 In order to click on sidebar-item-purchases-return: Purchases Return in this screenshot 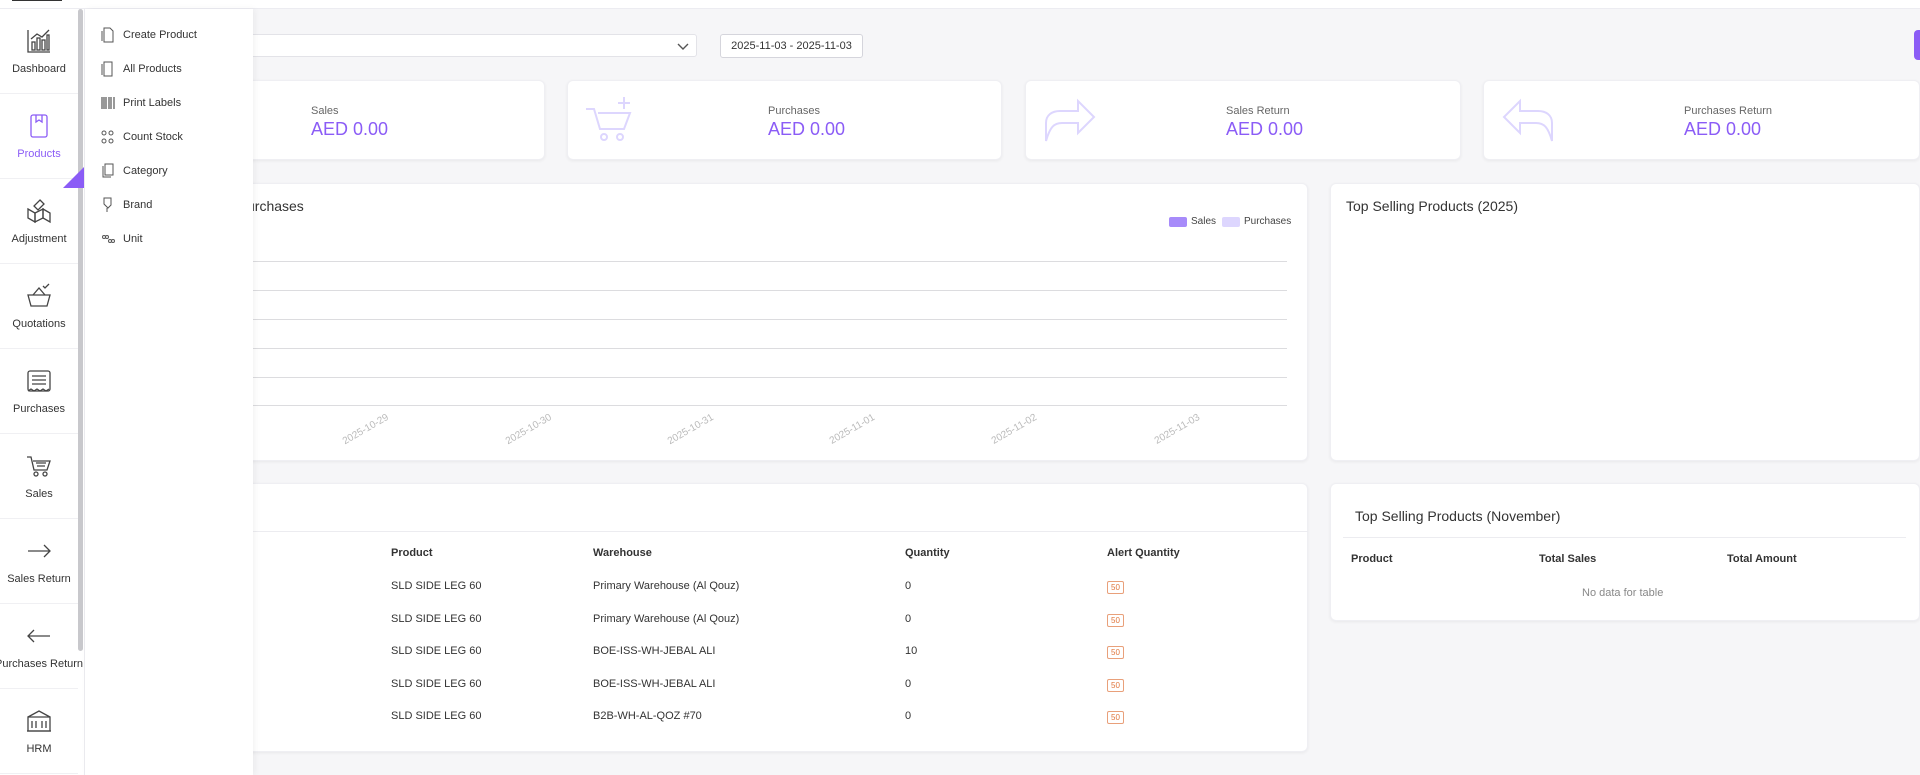, I will do `click(41, 646)`.